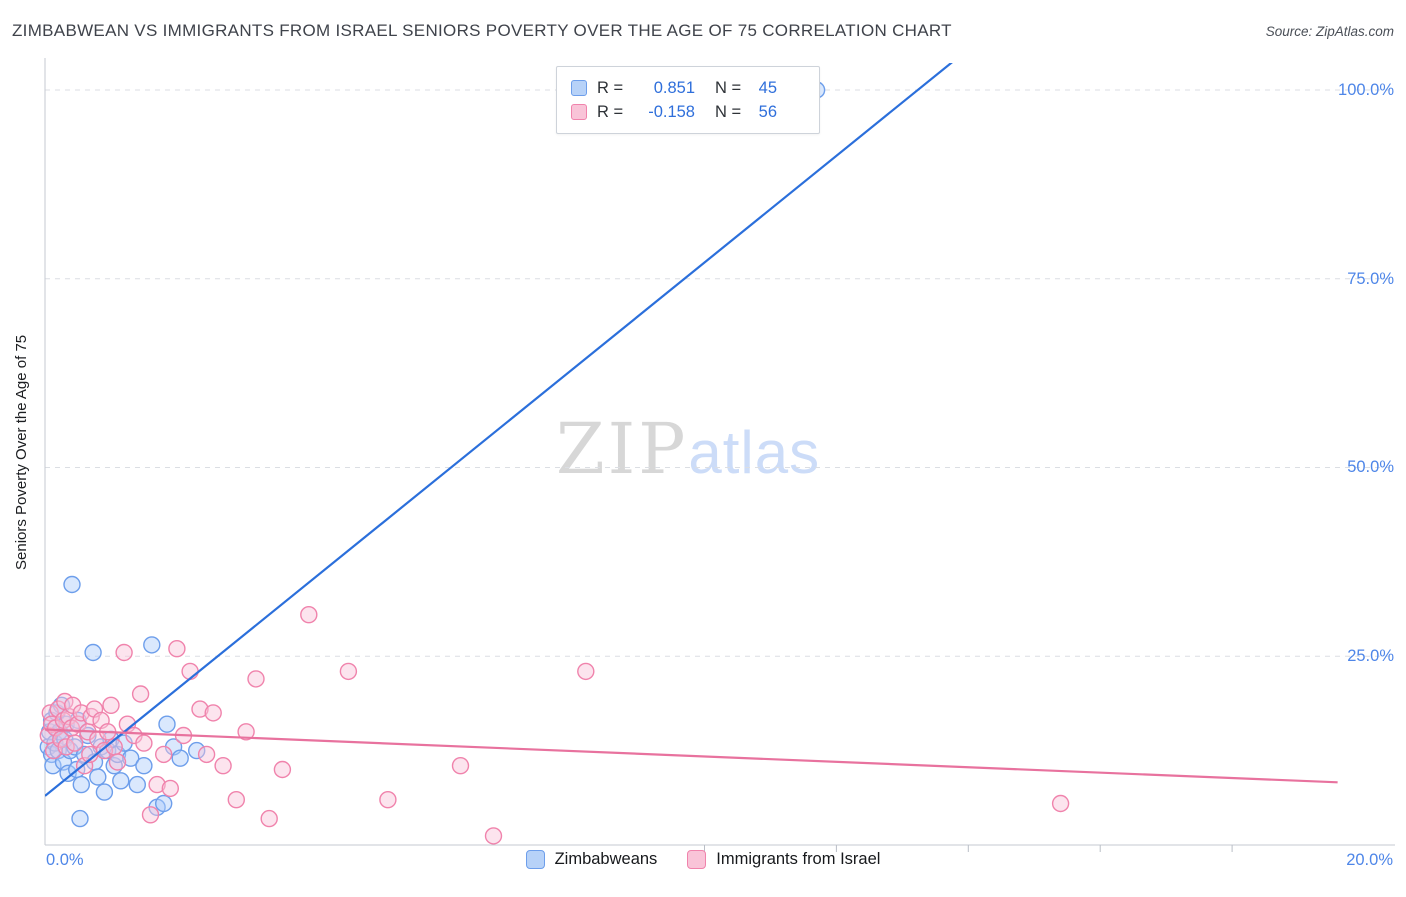 Image resolution: width=1406 pixels, height=897 pixels. I want to click on zimbabweans-legend-swatch-icon, so click(535, 859).